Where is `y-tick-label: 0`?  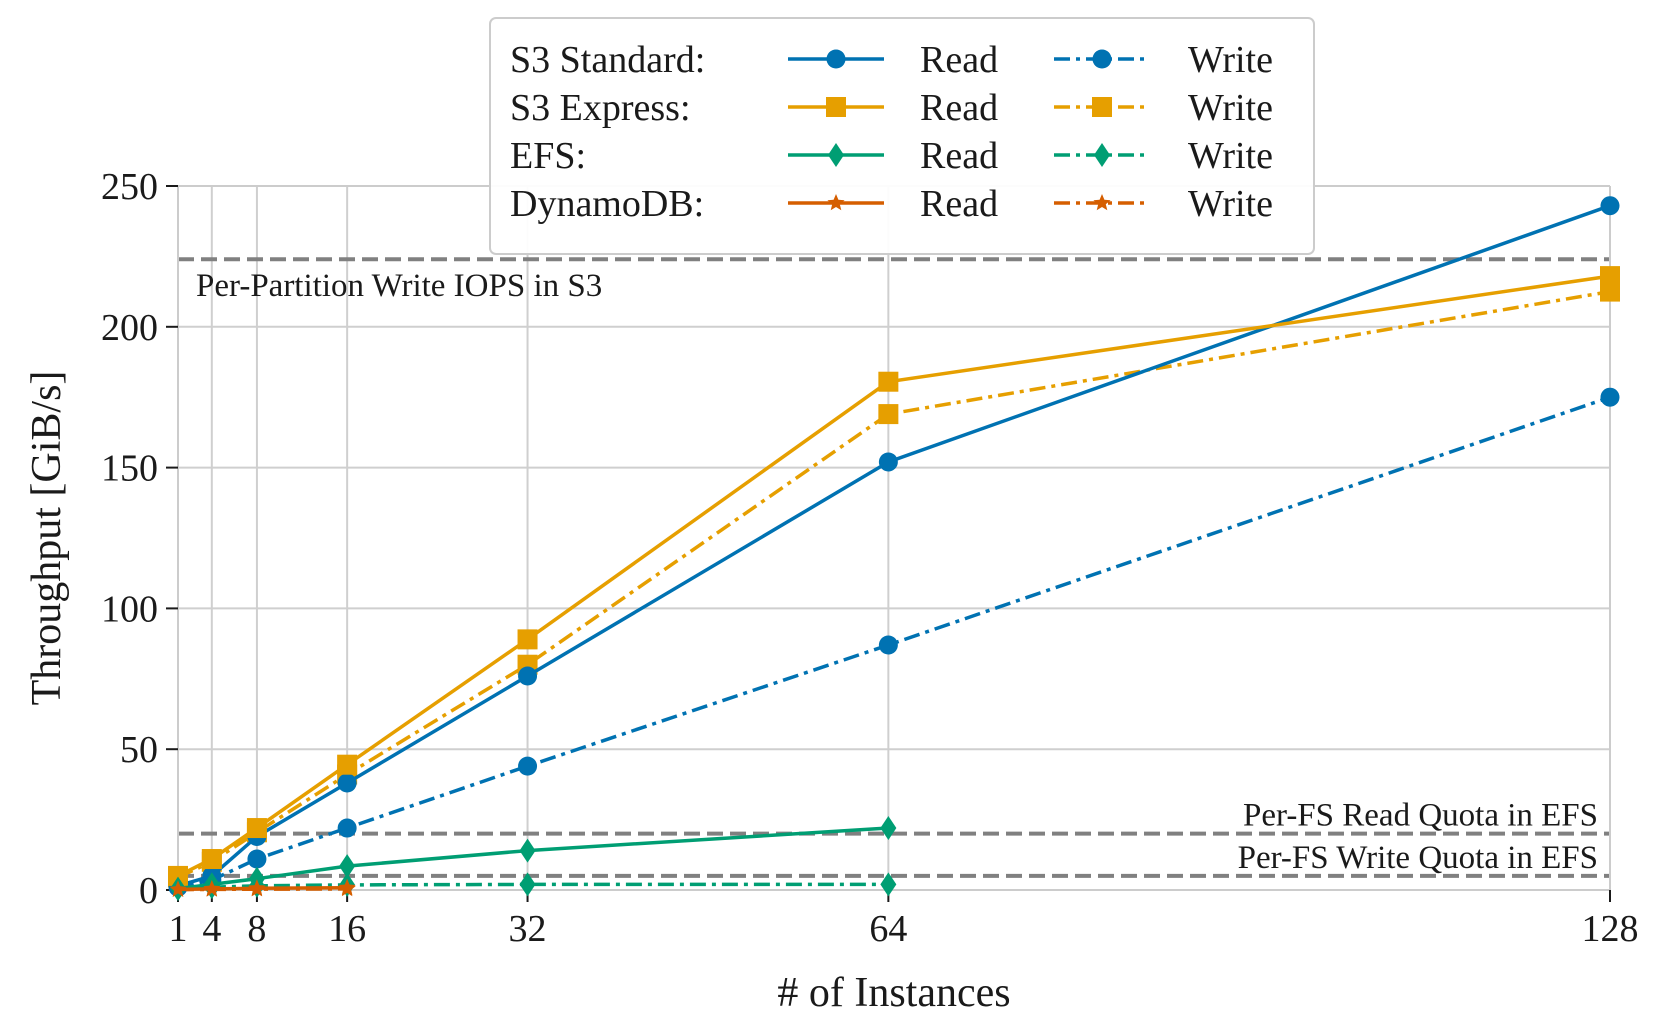 y-tick-label: 0 is located at coordinates (148, 891).